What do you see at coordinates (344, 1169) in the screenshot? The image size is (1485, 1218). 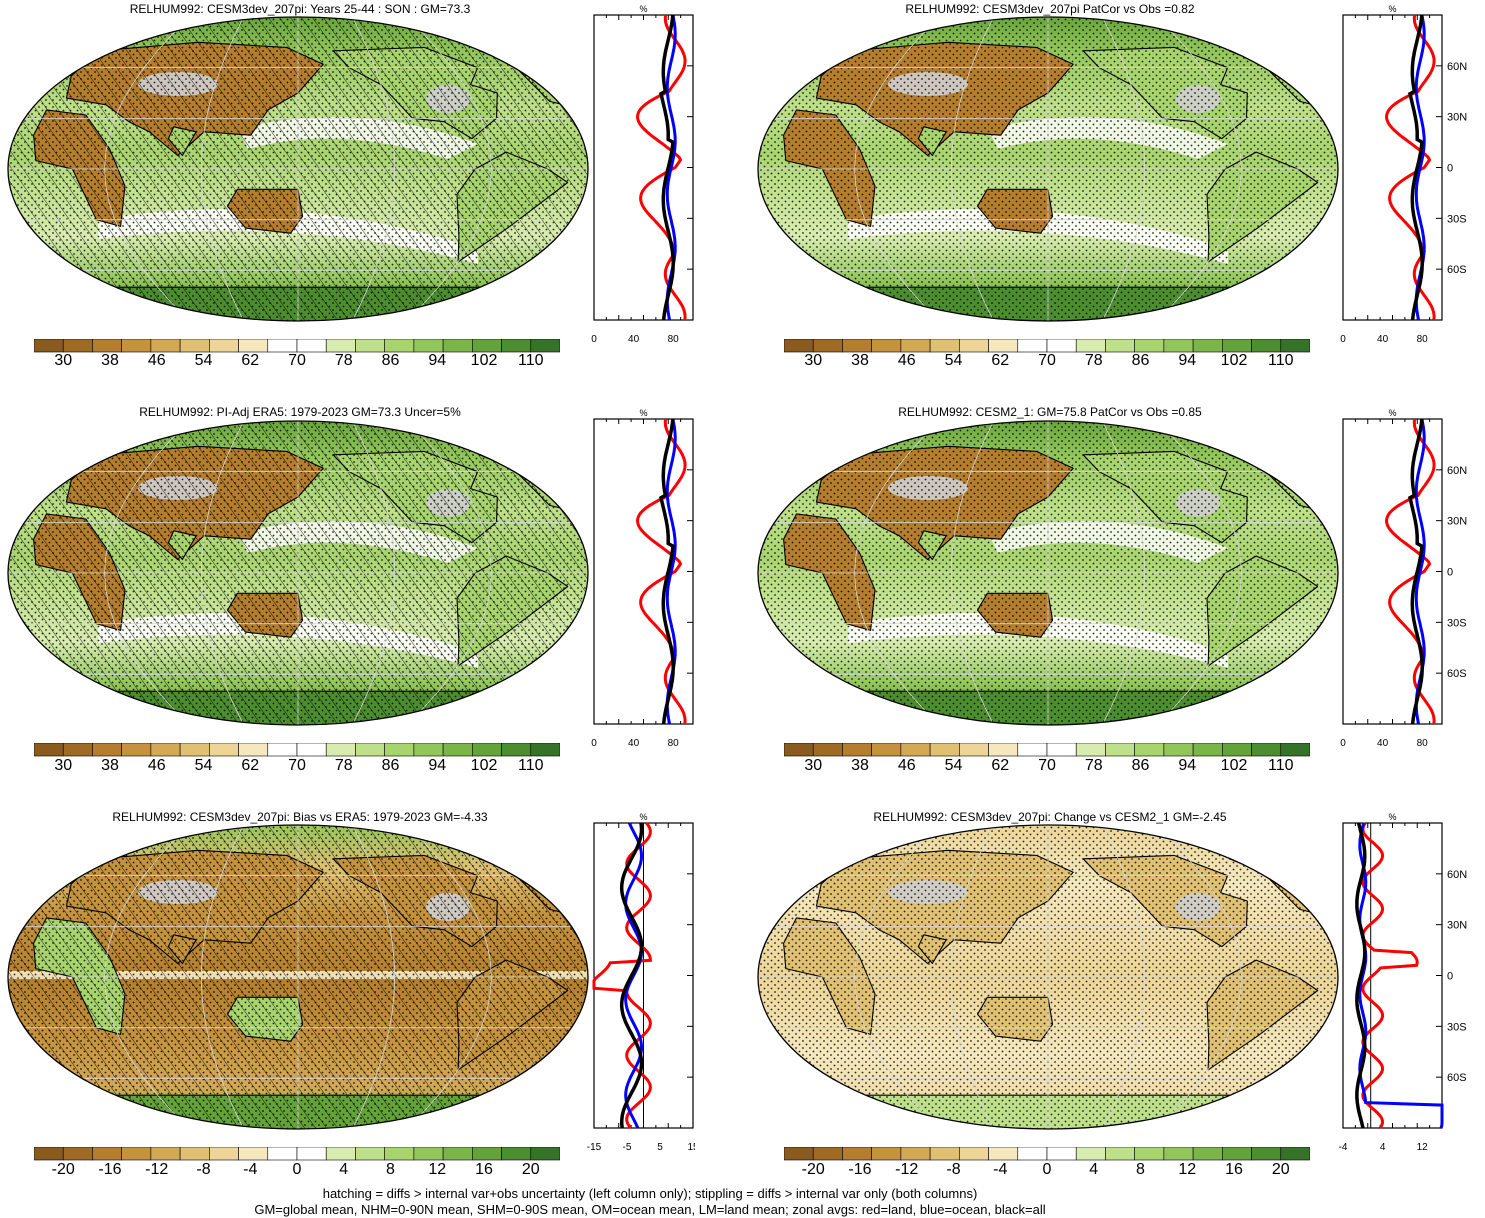 I see `colorbar-tick-label: 4` at bounding box center [344, 1169].